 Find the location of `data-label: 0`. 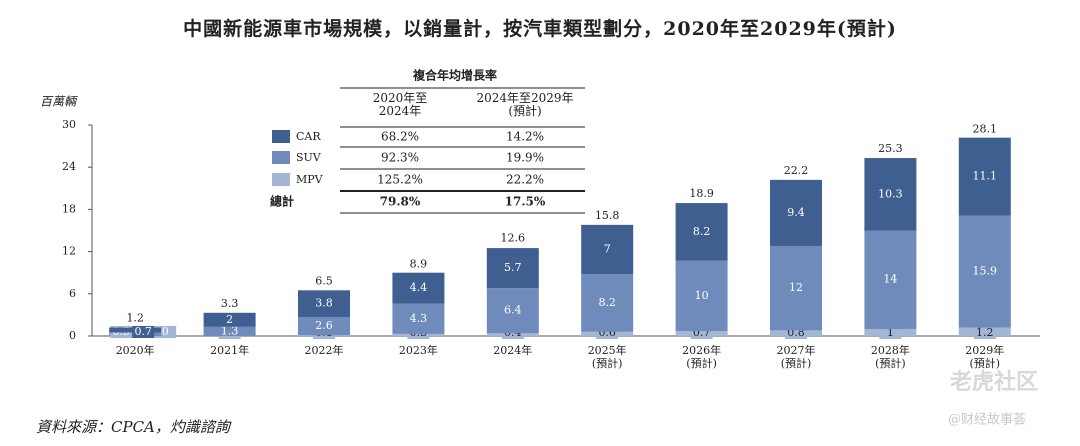

data-label: 0 is located at coordinates (165, 331).